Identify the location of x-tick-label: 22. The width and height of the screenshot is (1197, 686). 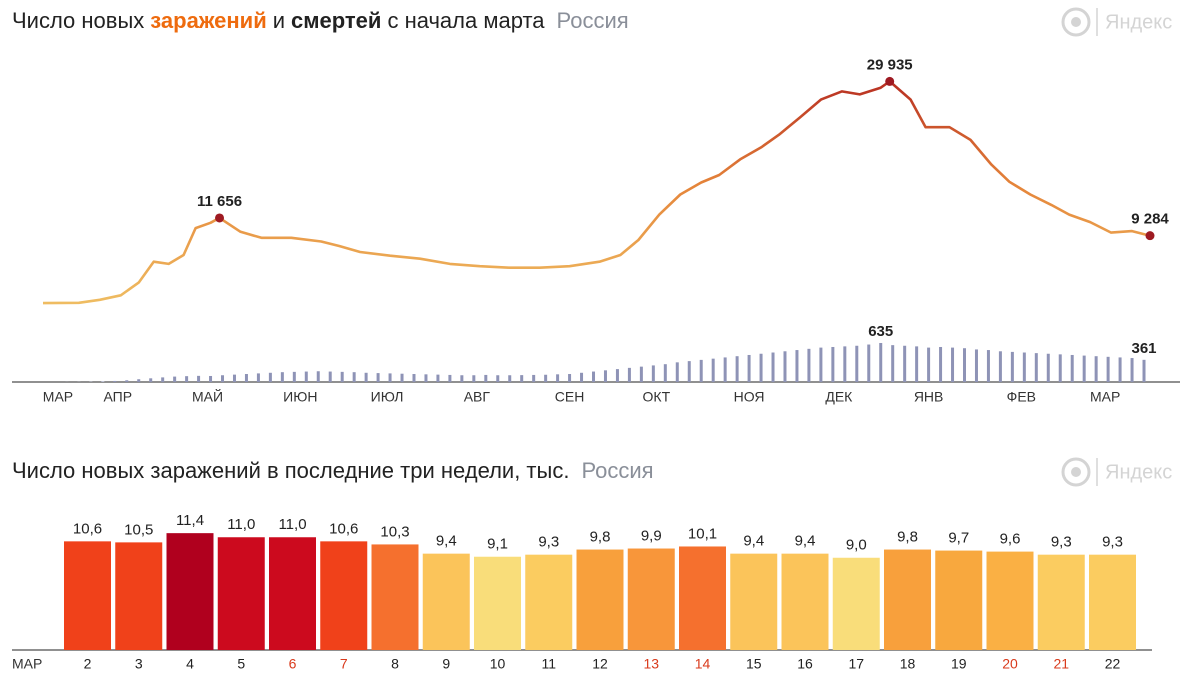
(1113, 664).